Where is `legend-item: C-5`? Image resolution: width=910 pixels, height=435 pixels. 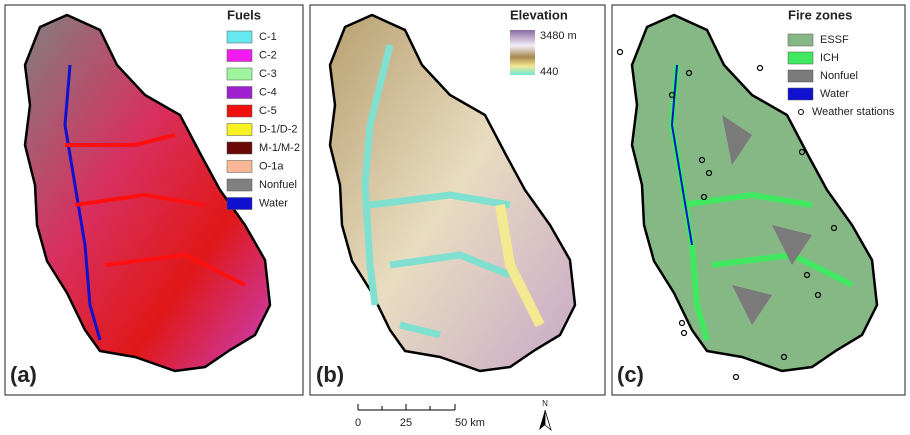 legend-item: C-5 is located at coordinates (268, 111).